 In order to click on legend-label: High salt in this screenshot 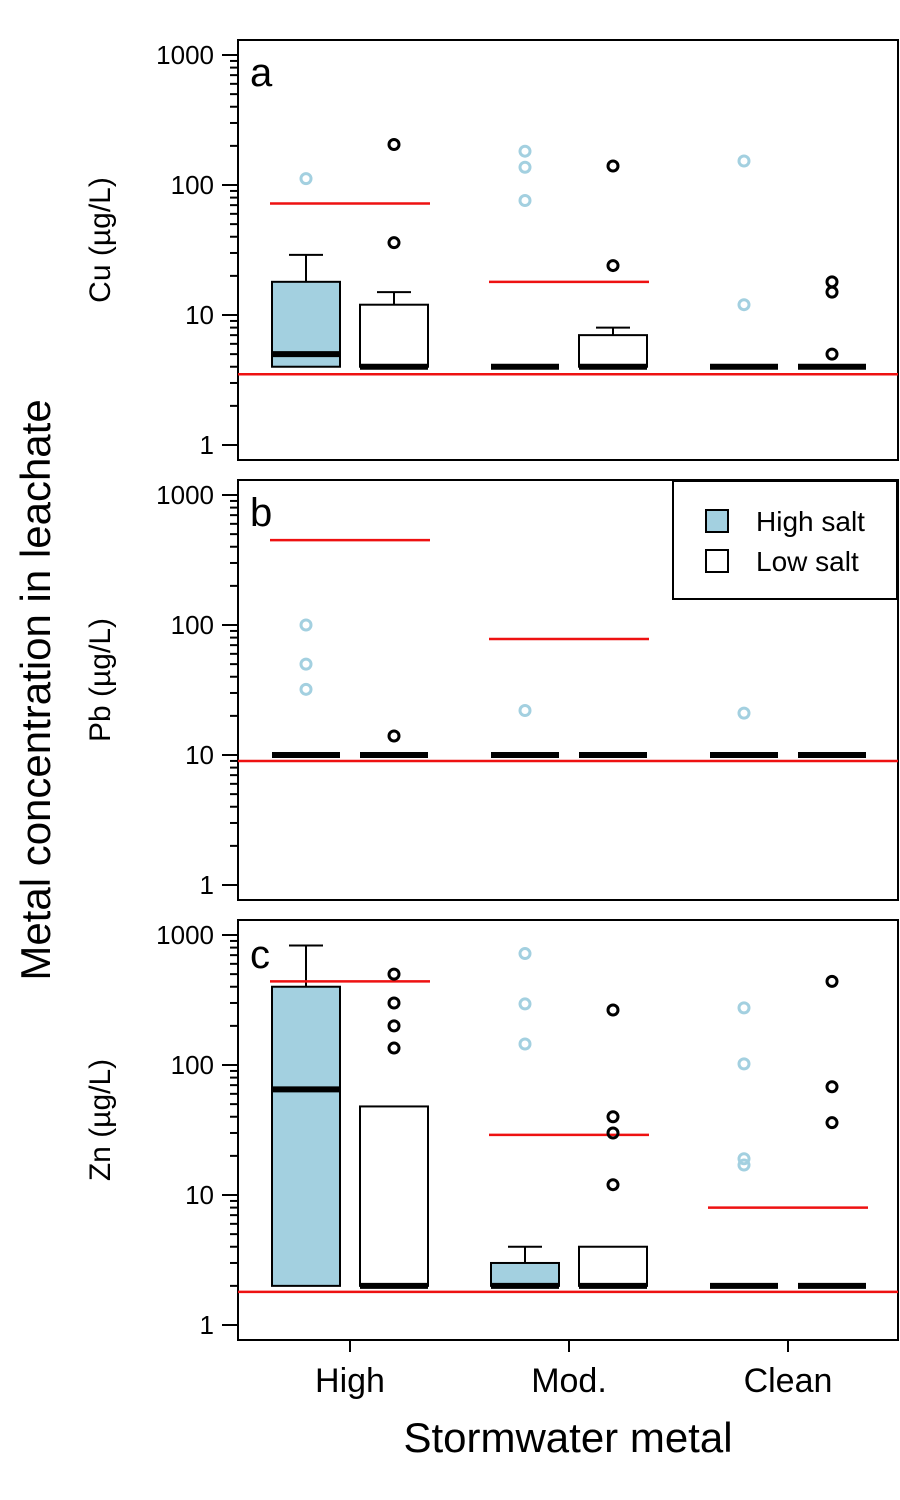, I will do `click(810, 521)`.